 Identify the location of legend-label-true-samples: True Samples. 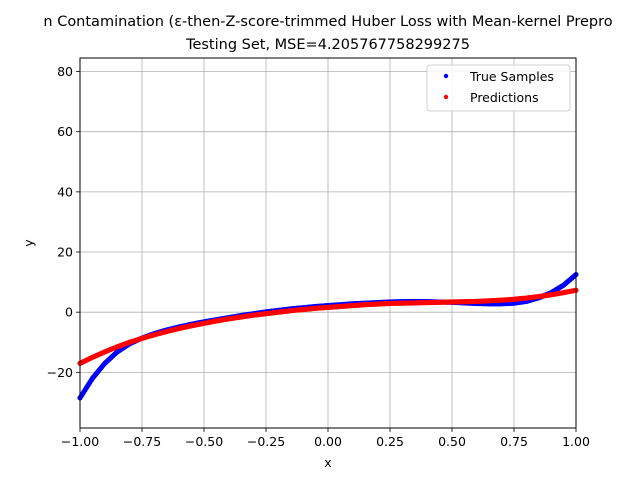
(511, 76).